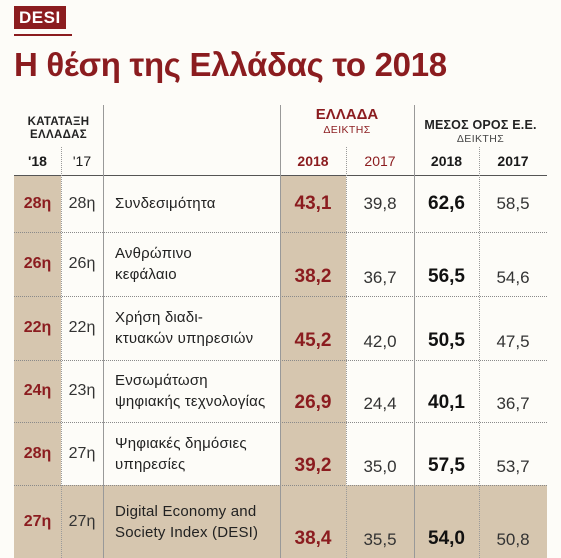  Describe the element at coordinates (513, 161) in the screenshot. I see `eu-2017-header: 2017` at that location.